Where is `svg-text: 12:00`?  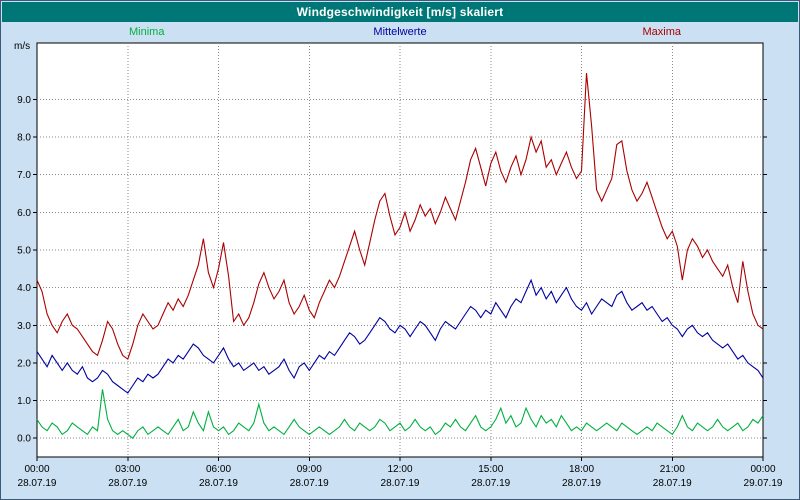
svg-text: 12:00 is located at coordinates (399, 469).